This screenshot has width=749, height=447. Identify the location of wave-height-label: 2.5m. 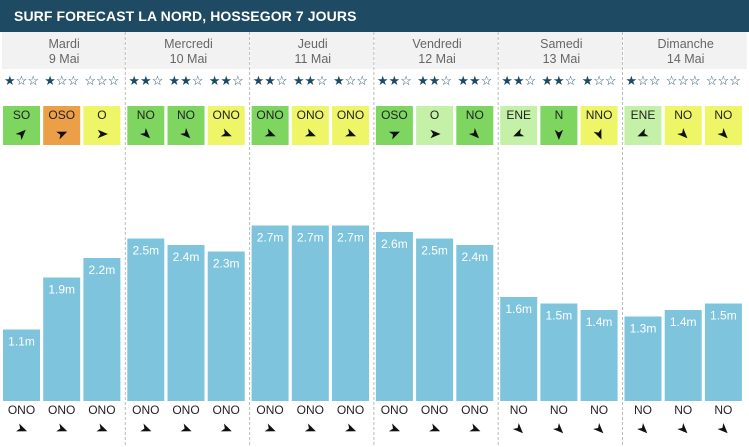
(434, 251).